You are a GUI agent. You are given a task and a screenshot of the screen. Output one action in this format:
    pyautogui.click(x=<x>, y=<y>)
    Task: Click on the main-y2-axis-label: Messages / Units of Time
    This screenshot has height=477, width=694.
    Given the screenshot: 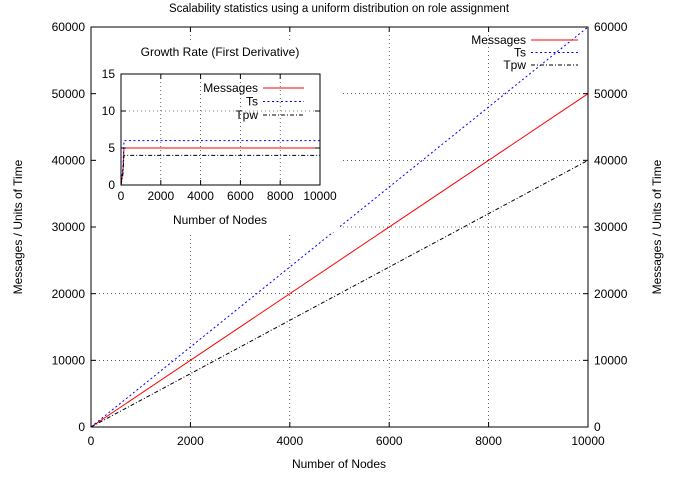 What is the action you would take?
    pyautogui.click(x=657, y=226)
    